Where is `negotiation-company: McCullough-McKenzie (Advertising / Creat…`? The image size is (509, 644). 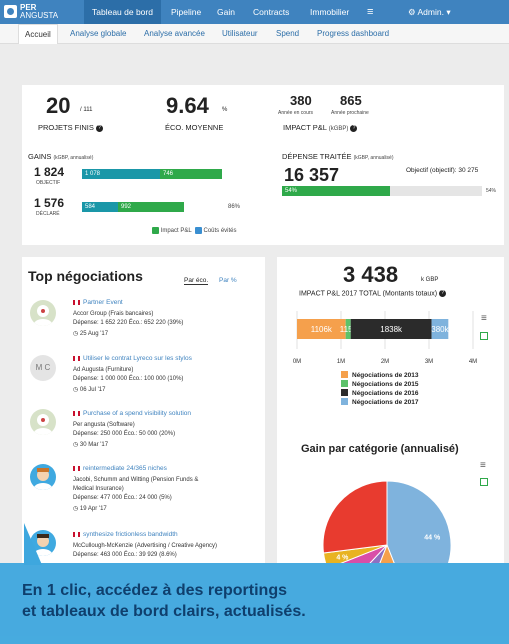 negotiation-company: McCullough-McKenzie (Advertising / Creat… is located at coordinates (145, 546).